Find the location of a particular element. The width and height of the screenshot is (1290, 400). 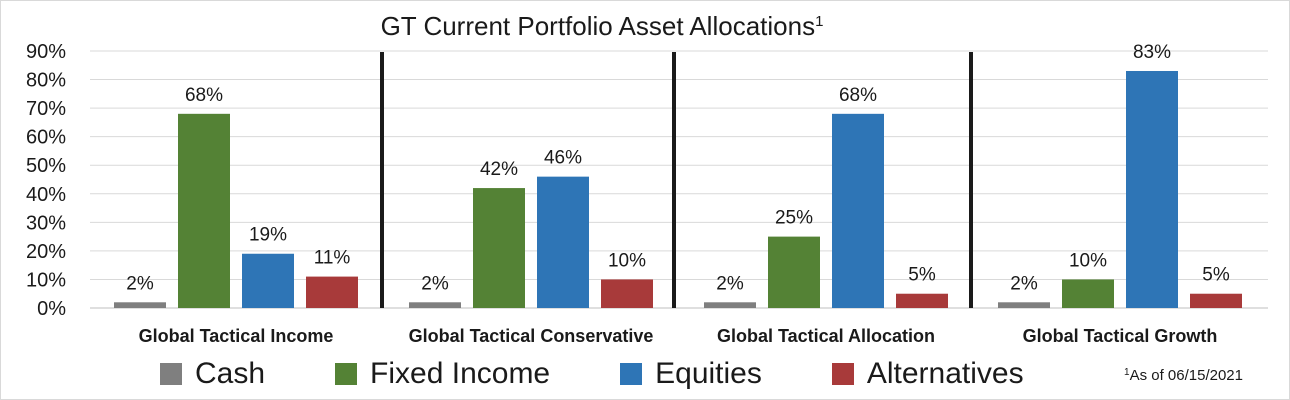

bar-value-label: 25% is located at coordinates (794, 218).